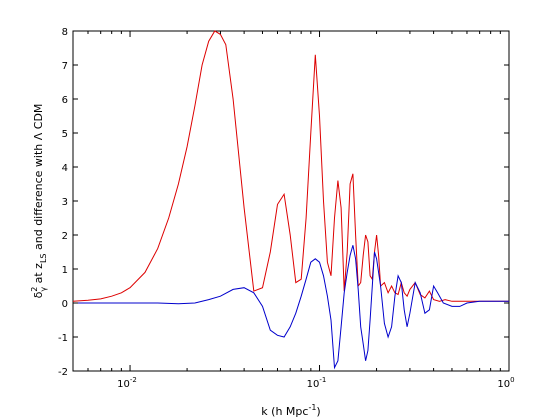 This screenshot has width=560, height=420. What do you see at coordinates (65, 134) in the screenshot?
I see `y-tick-label: 5` at bounding box center [65, 134].